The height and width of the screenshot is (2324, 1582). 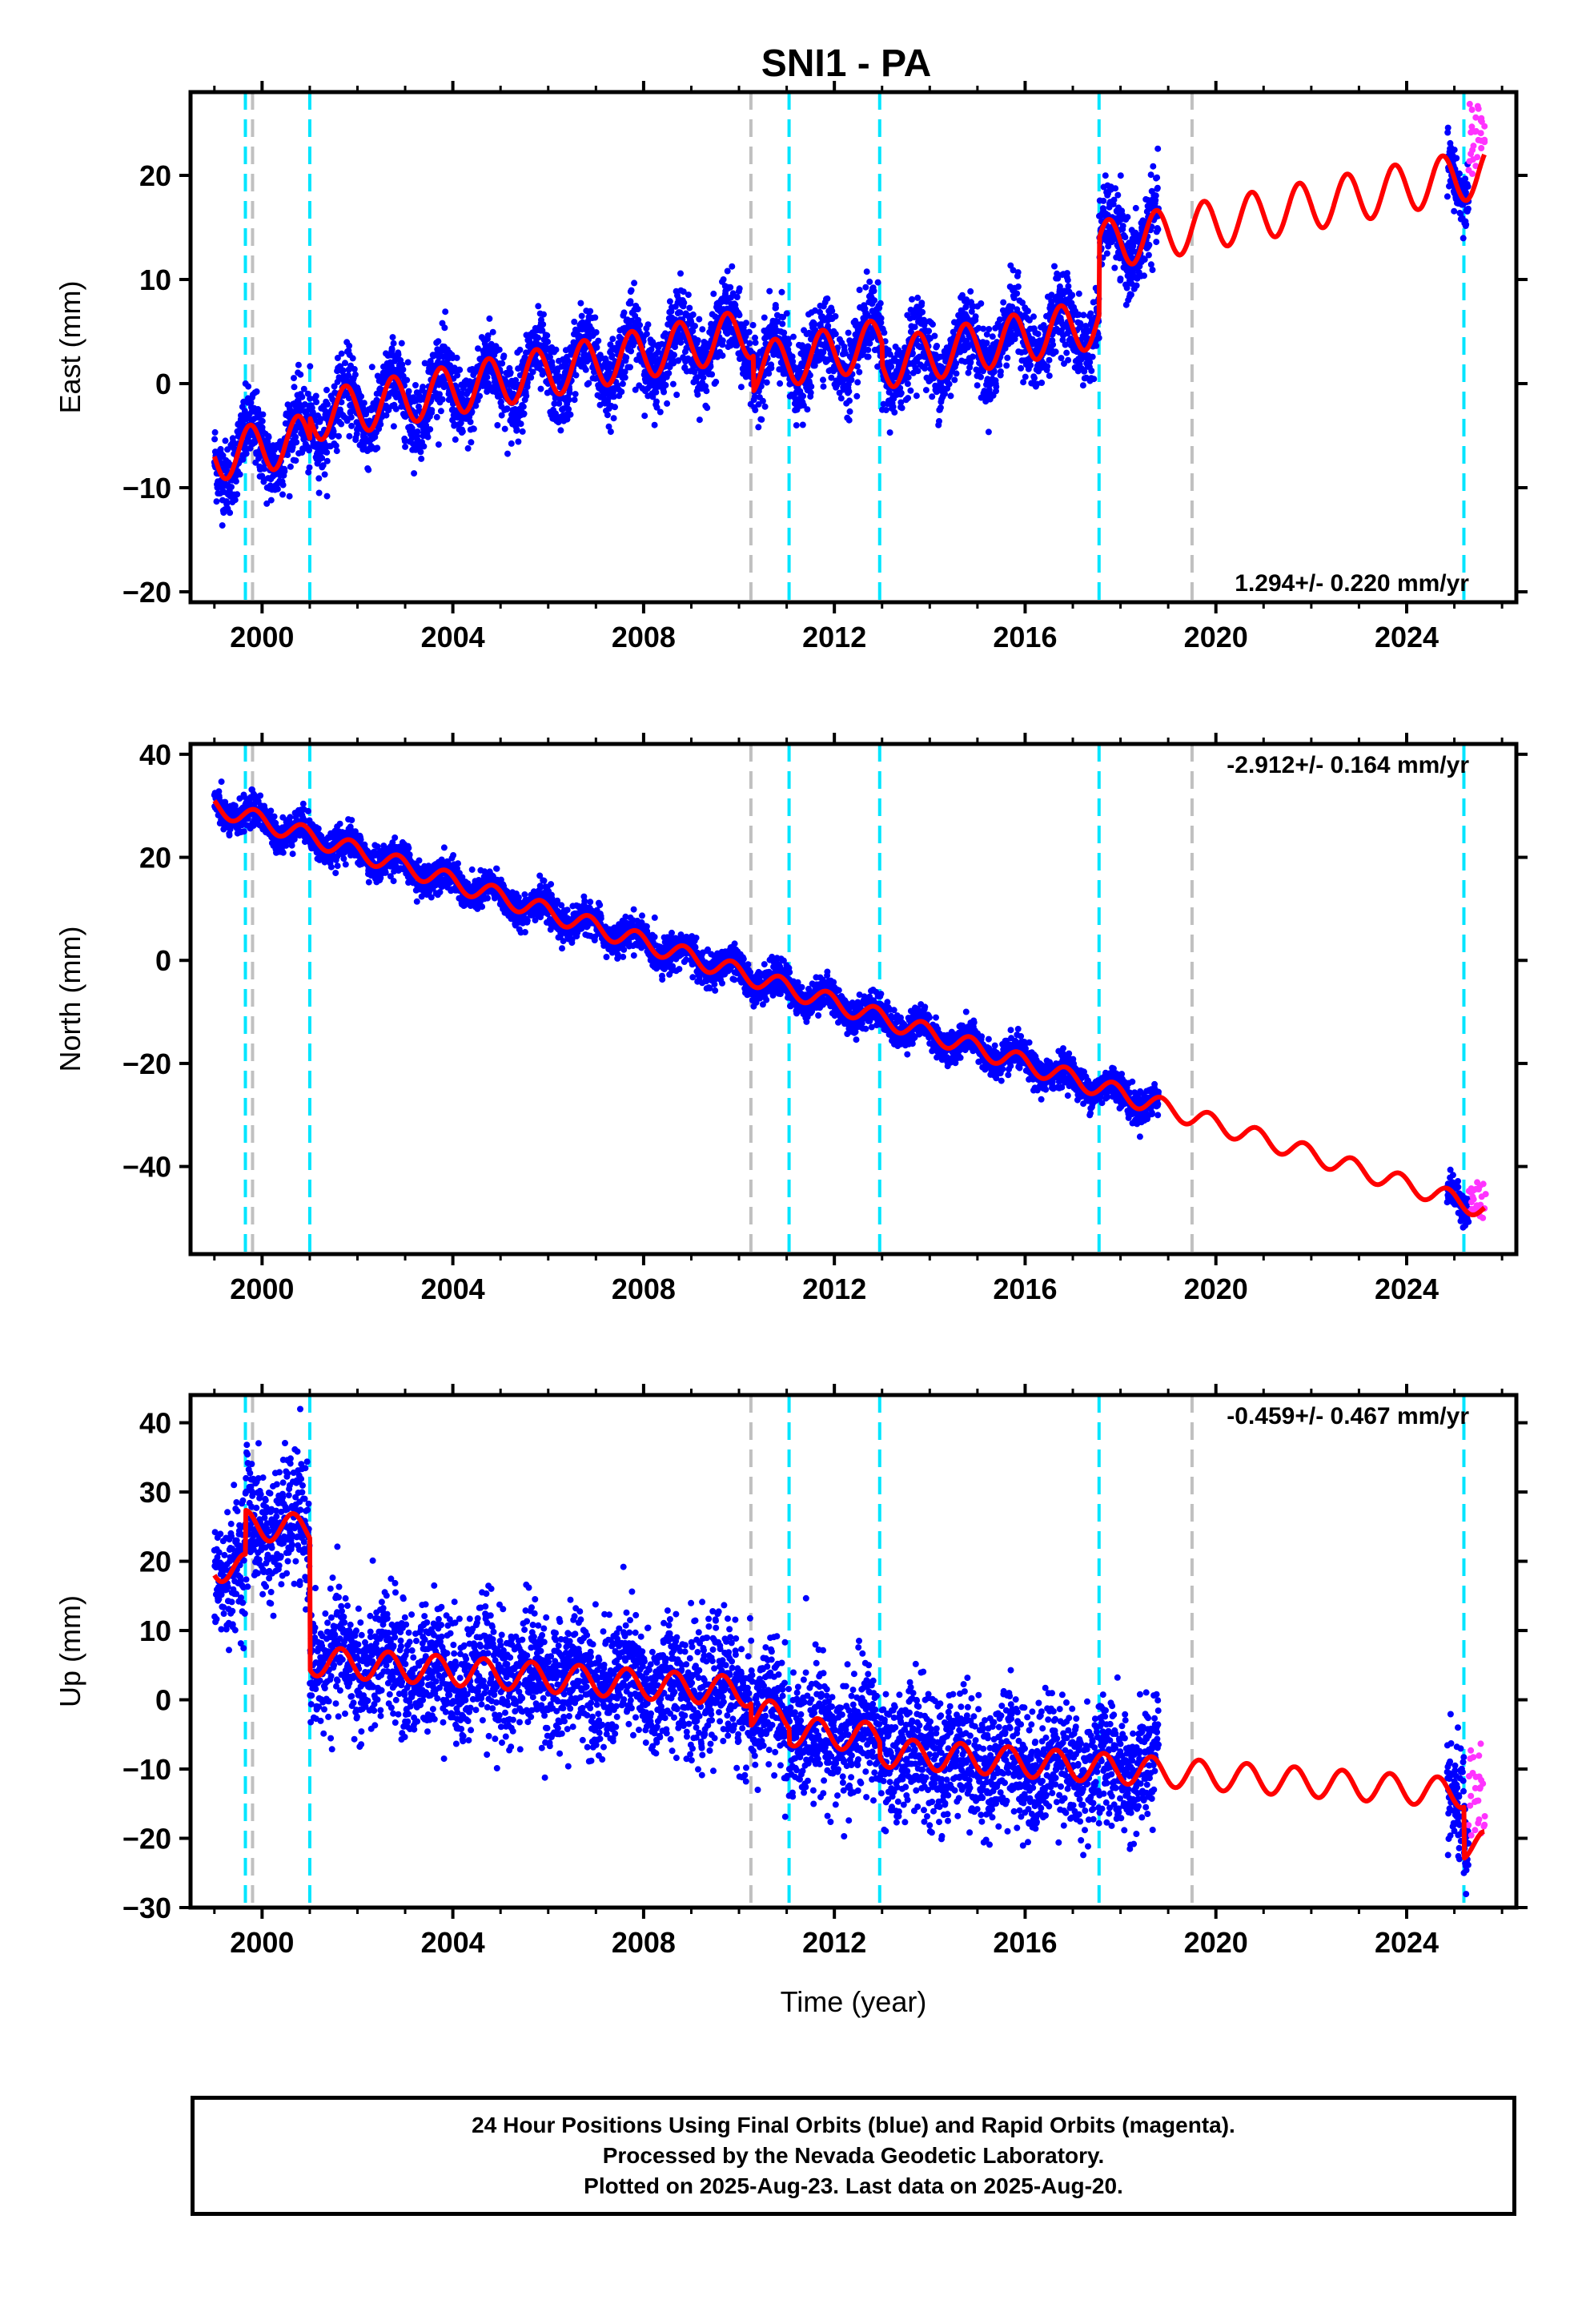 I want to click on figure-title: SNI1 - PA, so click(x=846, y=63).